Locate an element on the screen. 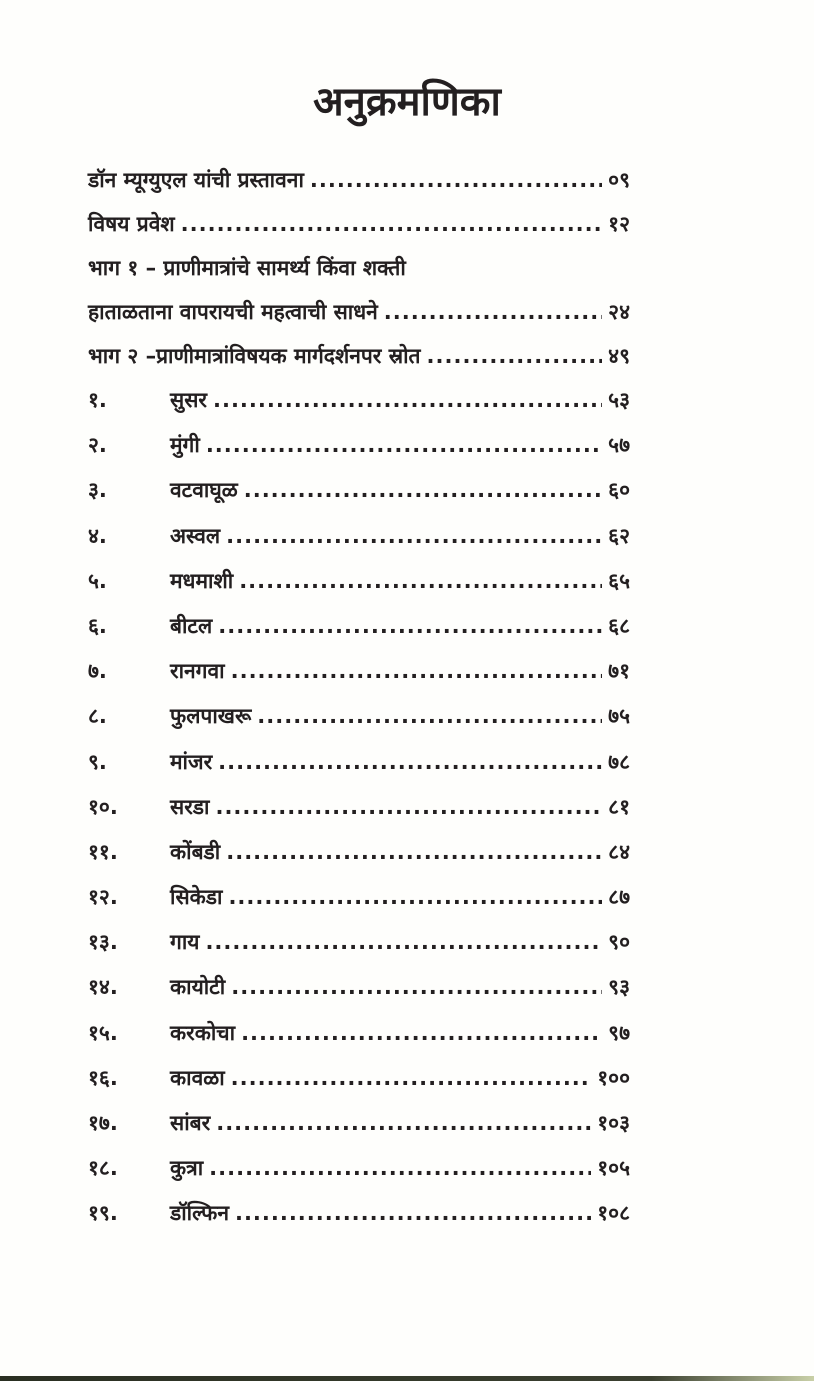 This screenshot has height=1381, width=814. toc-chapter: १९. डॉल्फिन १०८ is located at coordinates (359, 1221).